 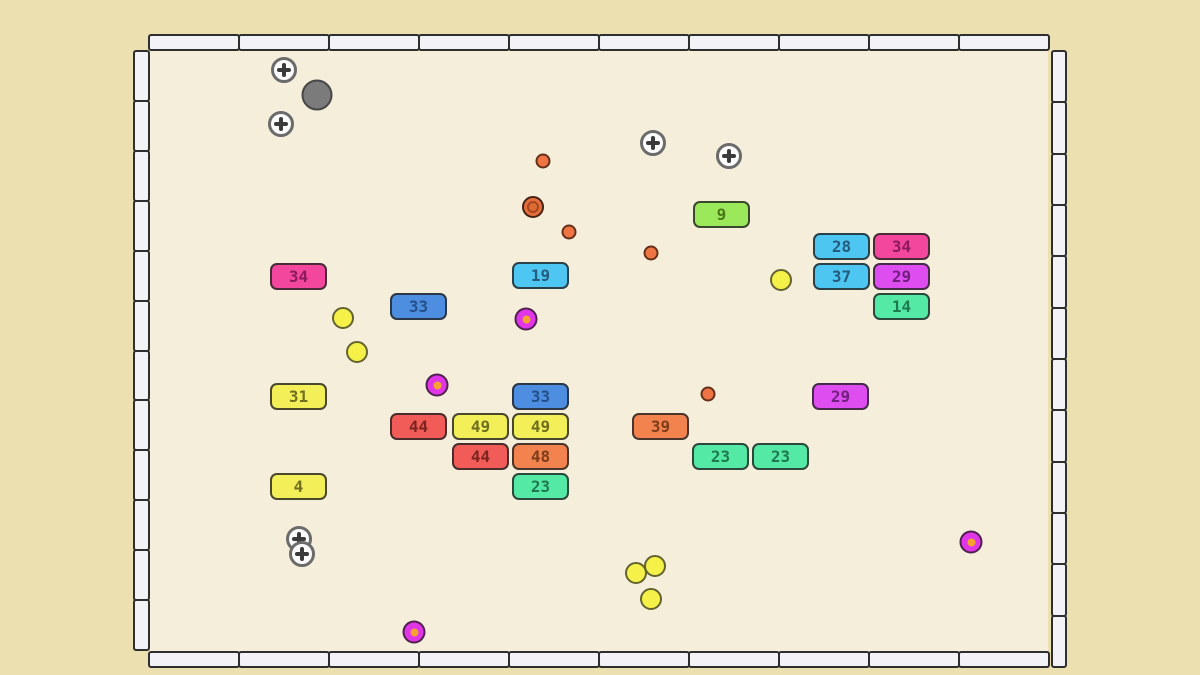 What do you see at coordinates (533, 207) in the screenshot?
I see `orange-donut-dot` at bounding box center [533, 207].